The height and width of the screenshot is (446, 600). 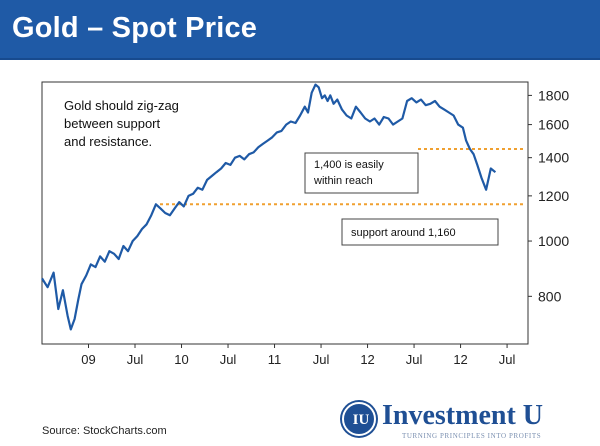 I want to click on y-tick-label: 1000, so click(x=553, y=241).